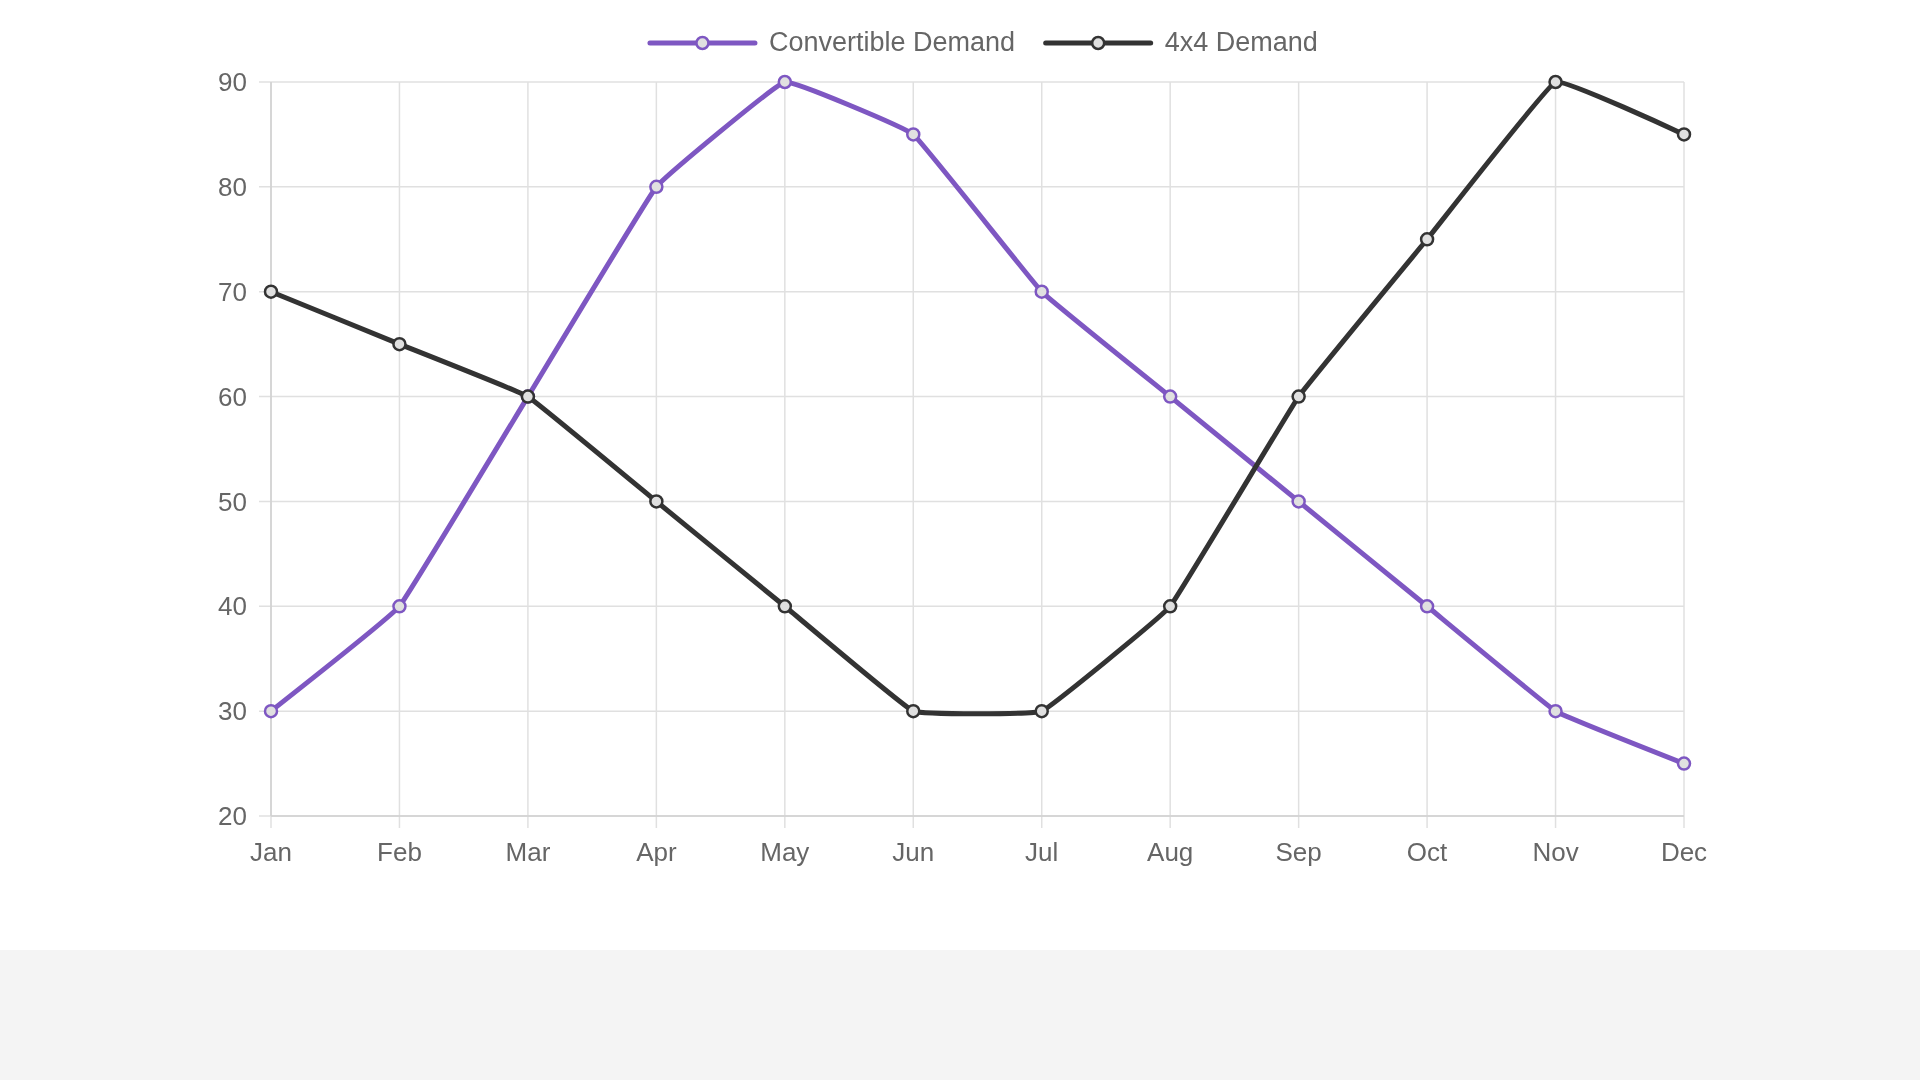  Describe the element at coordinates (232, 606) in the screenshot. I see `y-tick-label: 40` at that location.